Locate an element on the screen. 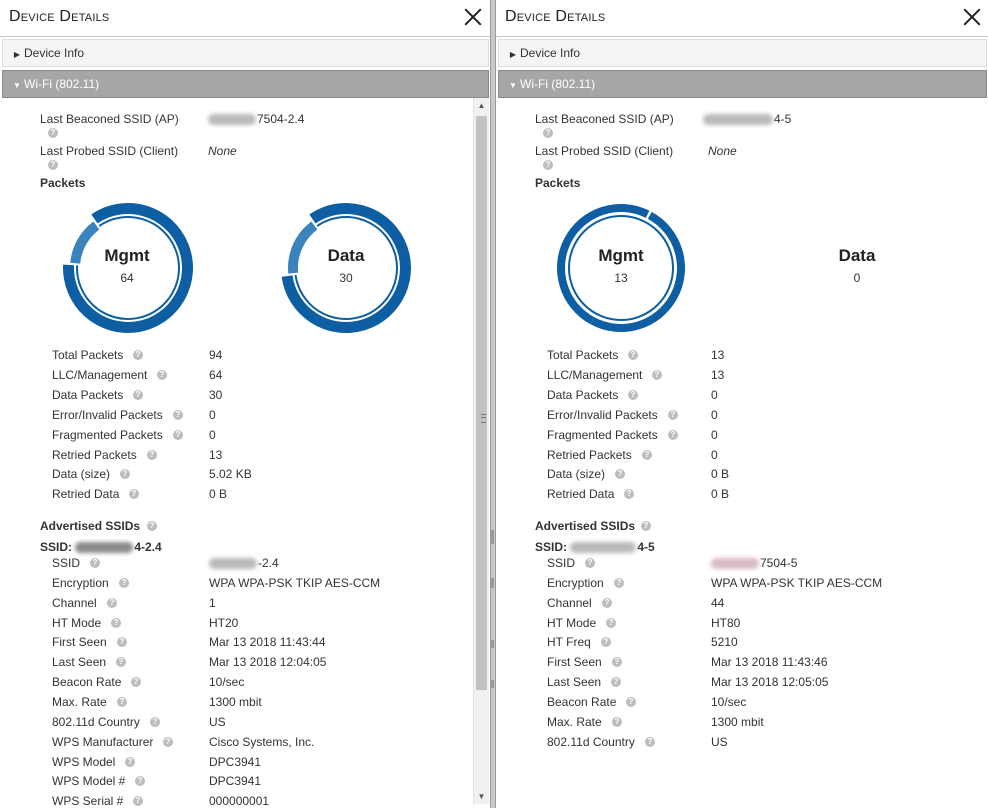 The width and height of the screenshot is (988, 808). wps-model-value: DPC3941 is located at coordinates (235, 781).